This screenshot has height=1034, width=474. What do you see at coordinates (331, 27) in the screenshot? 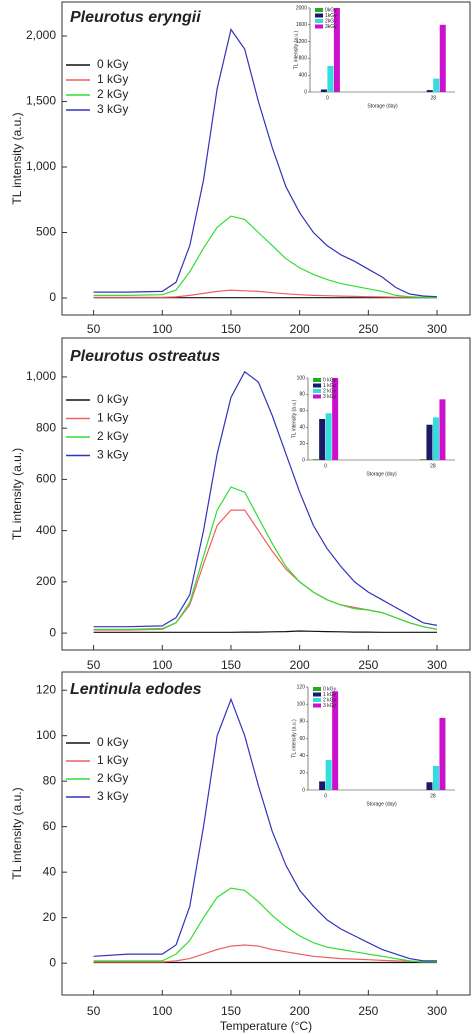
I see `inset-legend-label: 3kGy` at bounding box center [331, 27].